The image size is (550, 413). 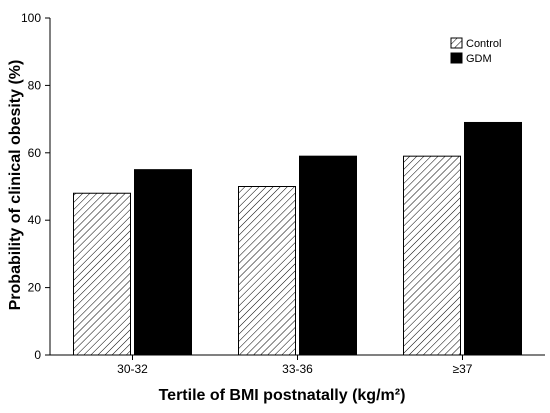 I want to click on legend-swatch-gdm, so click(x=456, y=58).